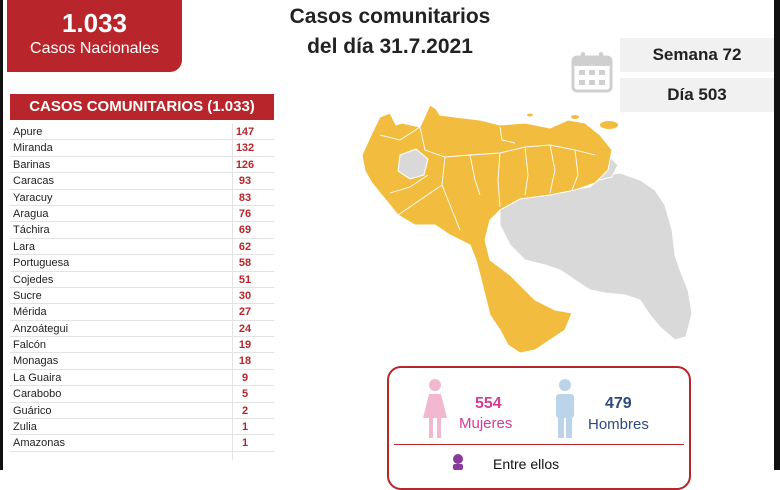 This screenshot has width=780, height=490. What do you see at coordinates (777, 235) in the screenshot?
I see `right-edge` at bounding box center [777, 235].